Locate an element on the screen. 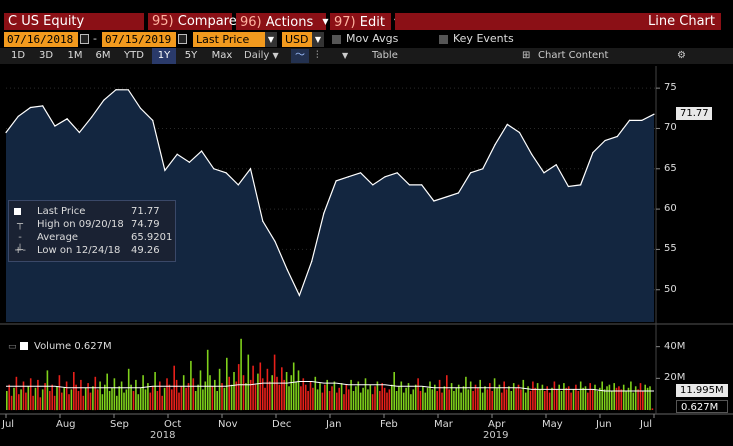 This screenshot has height=446, width=733. line-chart-icon: 〜 is located at coordinates (300, 56).